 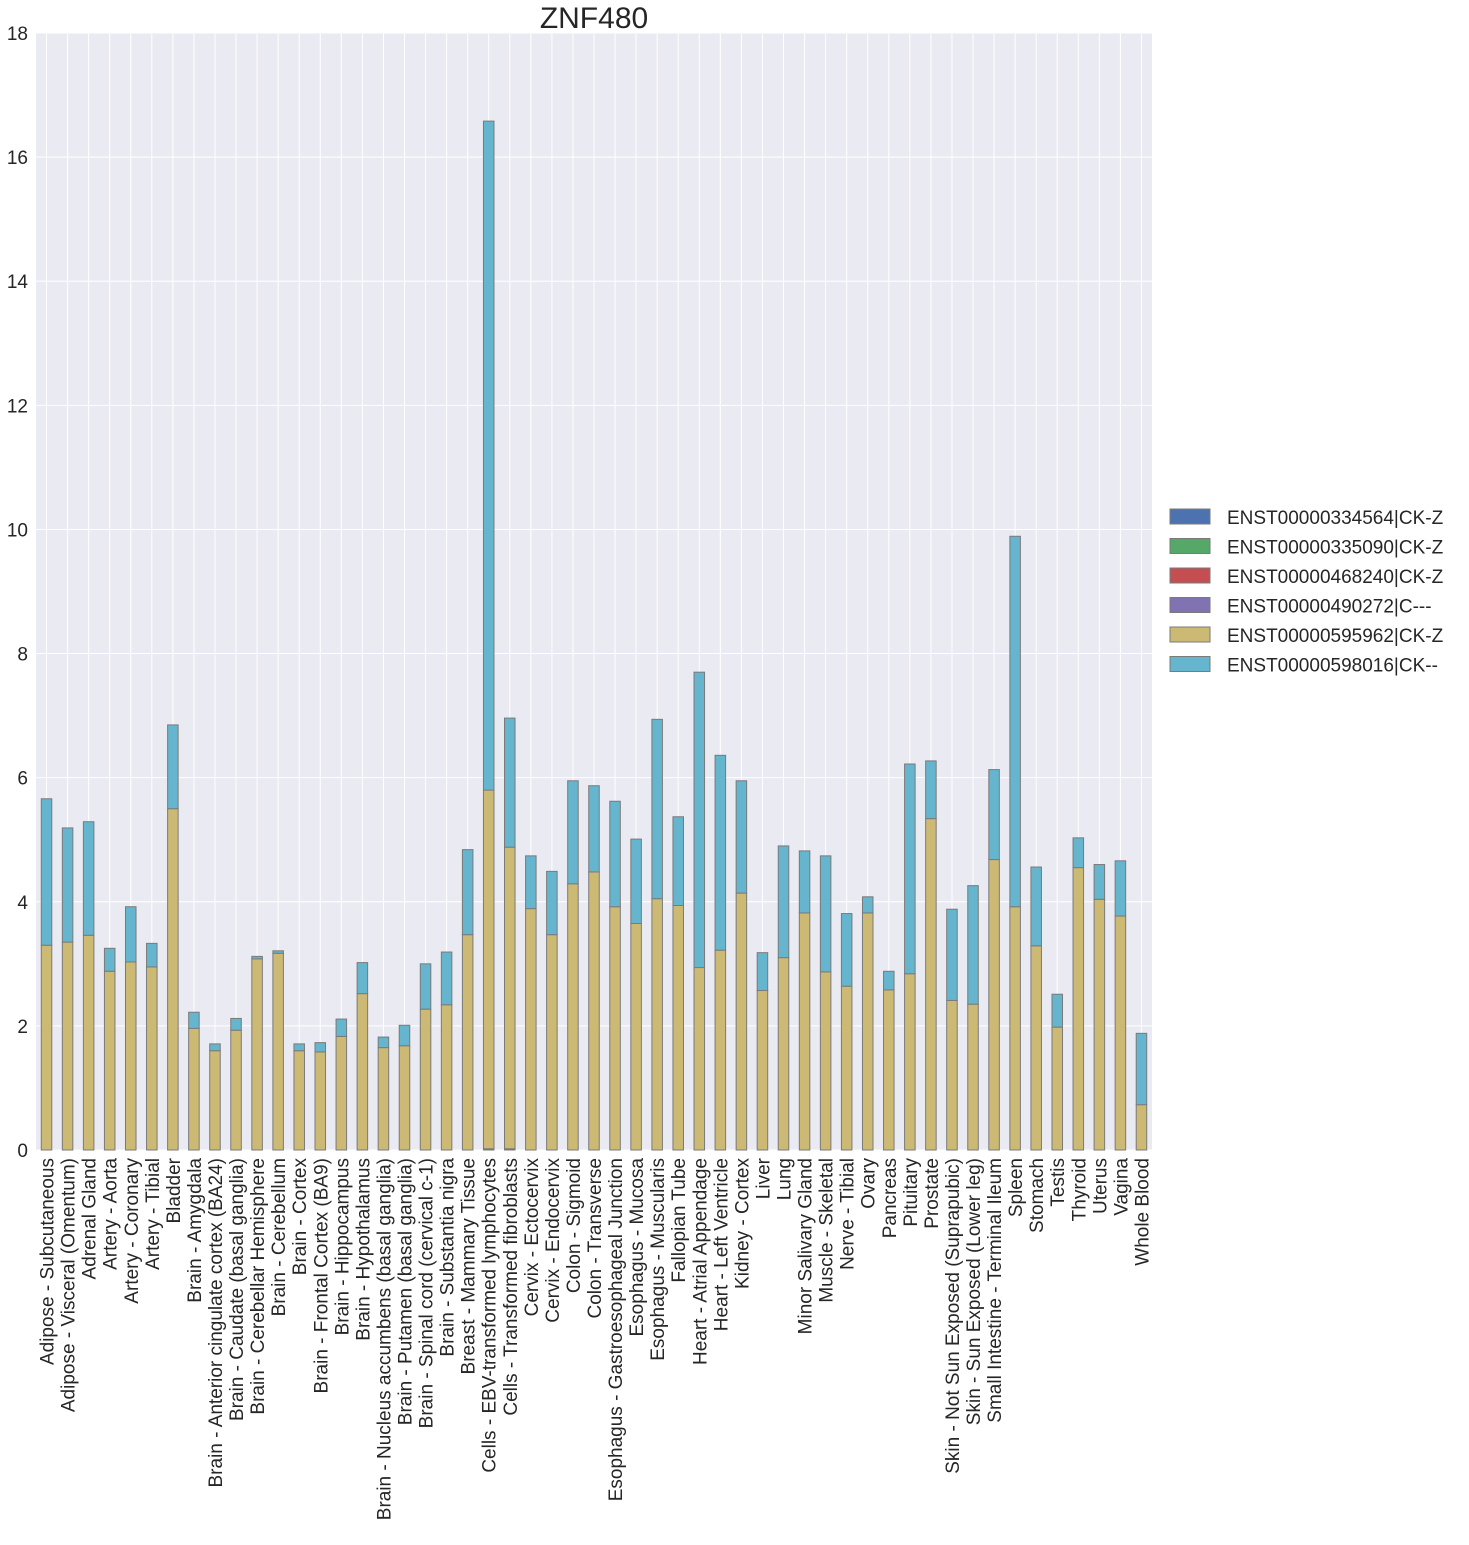 I want to click on x-tick-label: Uterus, so click(x=1100, y=1186).